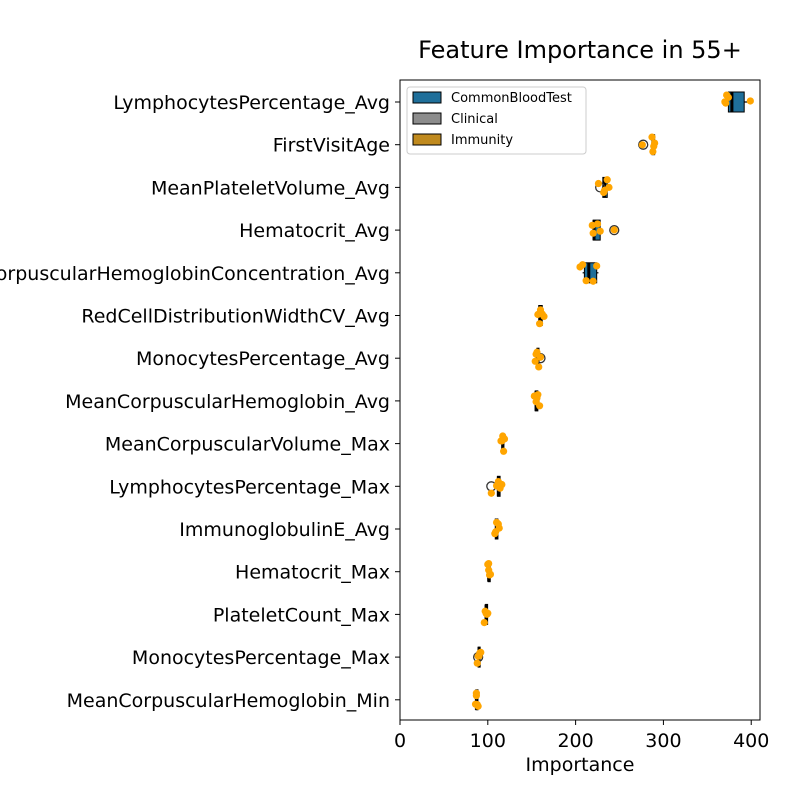  I want to click on legend-label: Clinical, so click(474, 119).